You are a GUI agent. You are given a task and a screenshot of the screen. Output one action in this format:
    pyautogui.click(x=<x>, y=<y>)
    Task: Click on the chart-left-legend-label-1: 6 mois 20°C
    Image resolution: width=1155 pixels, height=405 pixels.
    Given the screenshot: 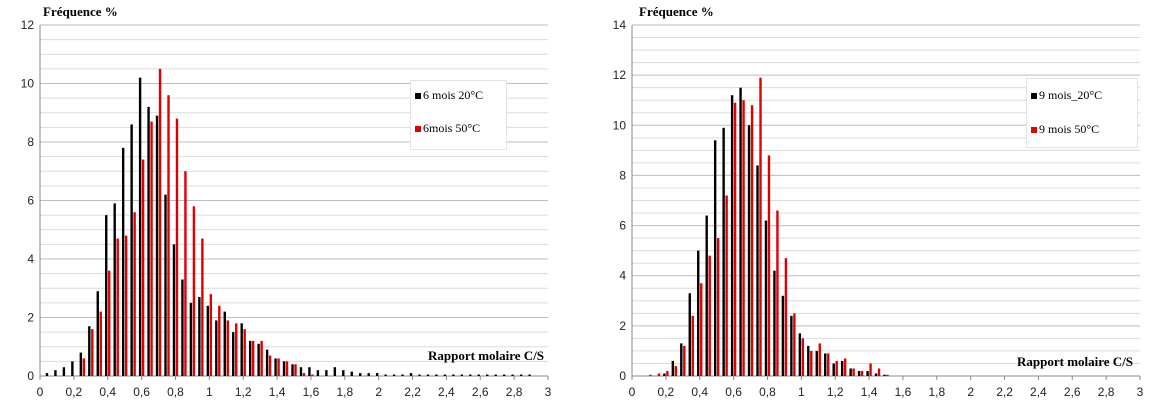 What is the action you would take?
    pyautogui.click(x=453, y=95)
    